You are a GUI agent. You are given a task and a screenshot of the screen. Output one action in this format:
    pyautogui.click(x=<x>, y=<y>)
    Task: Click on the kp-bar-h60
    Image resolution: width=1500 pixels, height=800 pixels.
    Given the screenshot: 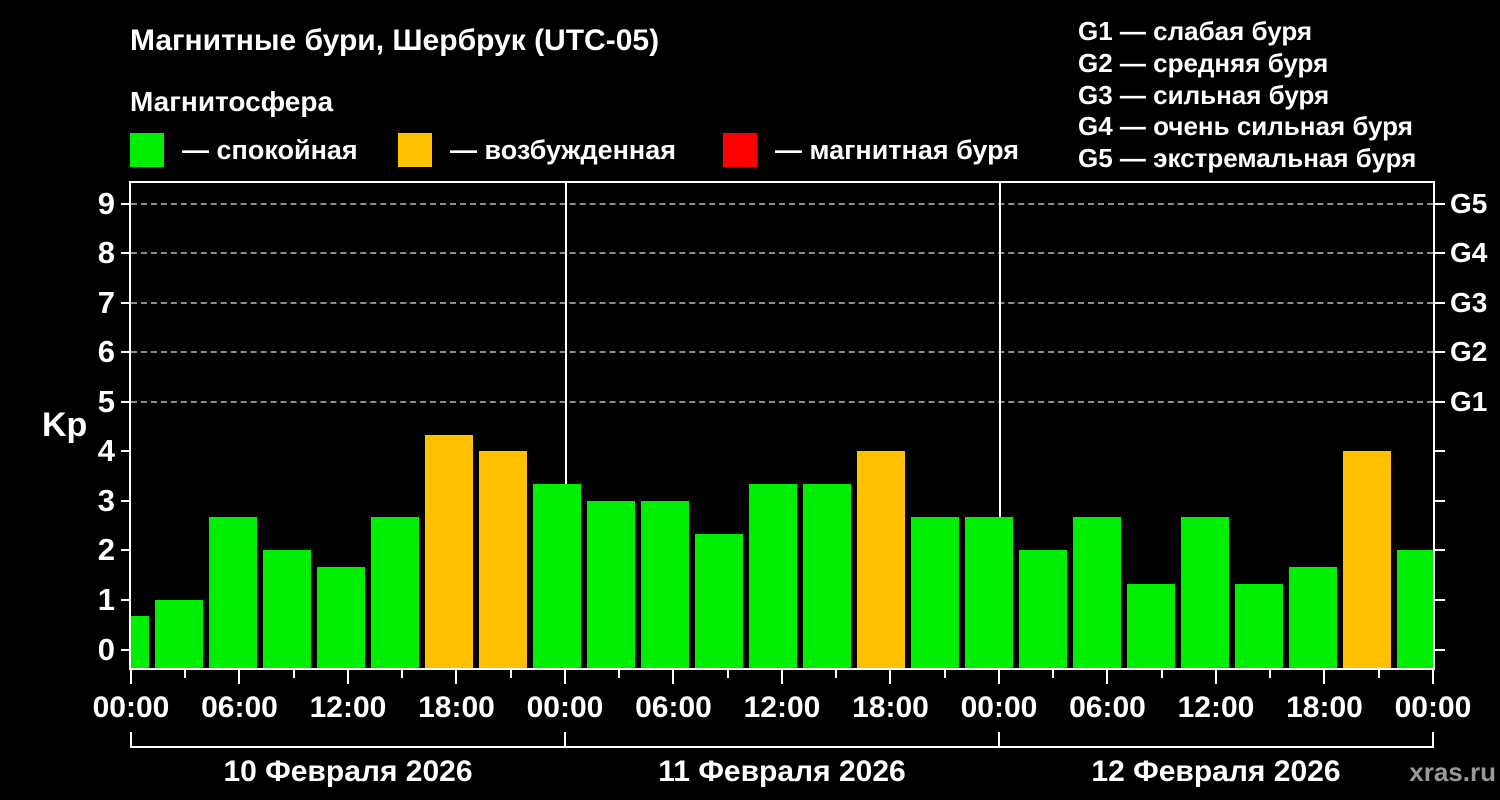 What is the action you would take?
    pyautogui.click(x=1205, y=592)
    